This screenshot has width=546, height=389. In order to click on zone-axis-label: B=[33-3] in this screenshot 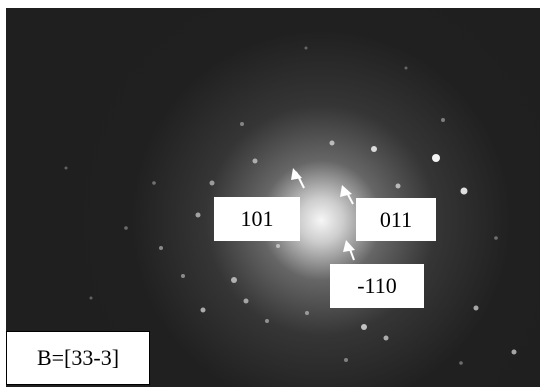, I will do `click(78, 358)`.